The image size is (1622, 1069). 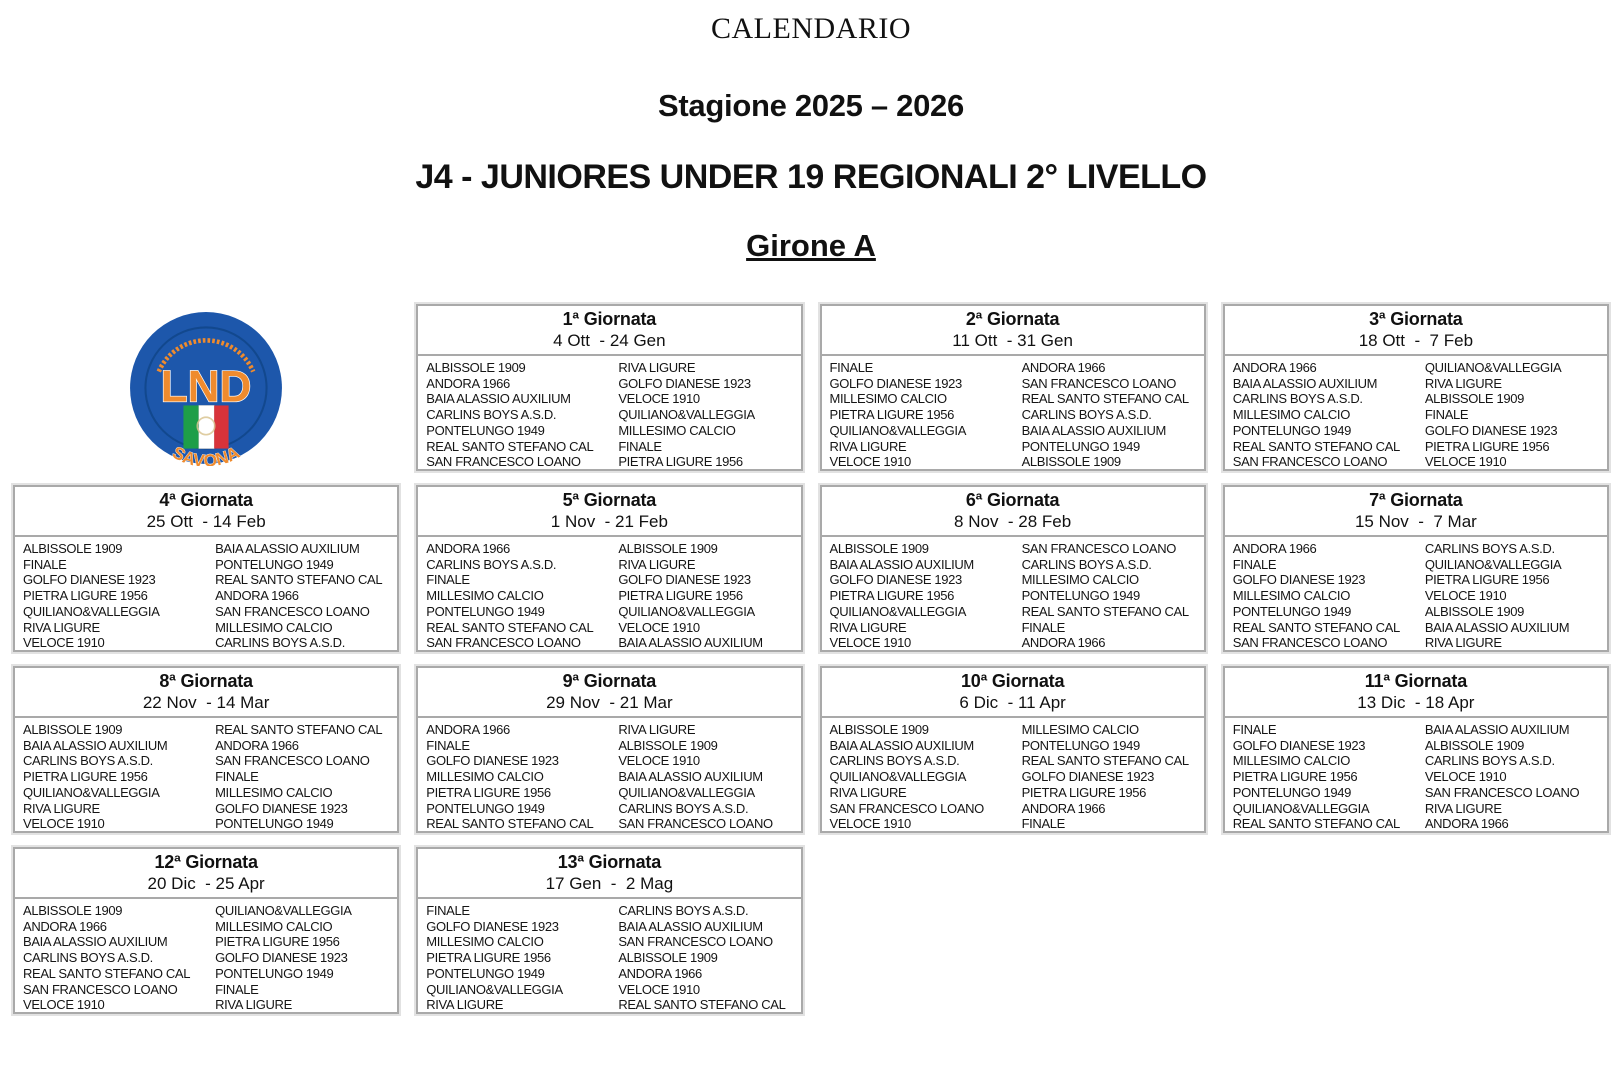 I want to click on italian-flag-icon, so click(x=206, y=426).